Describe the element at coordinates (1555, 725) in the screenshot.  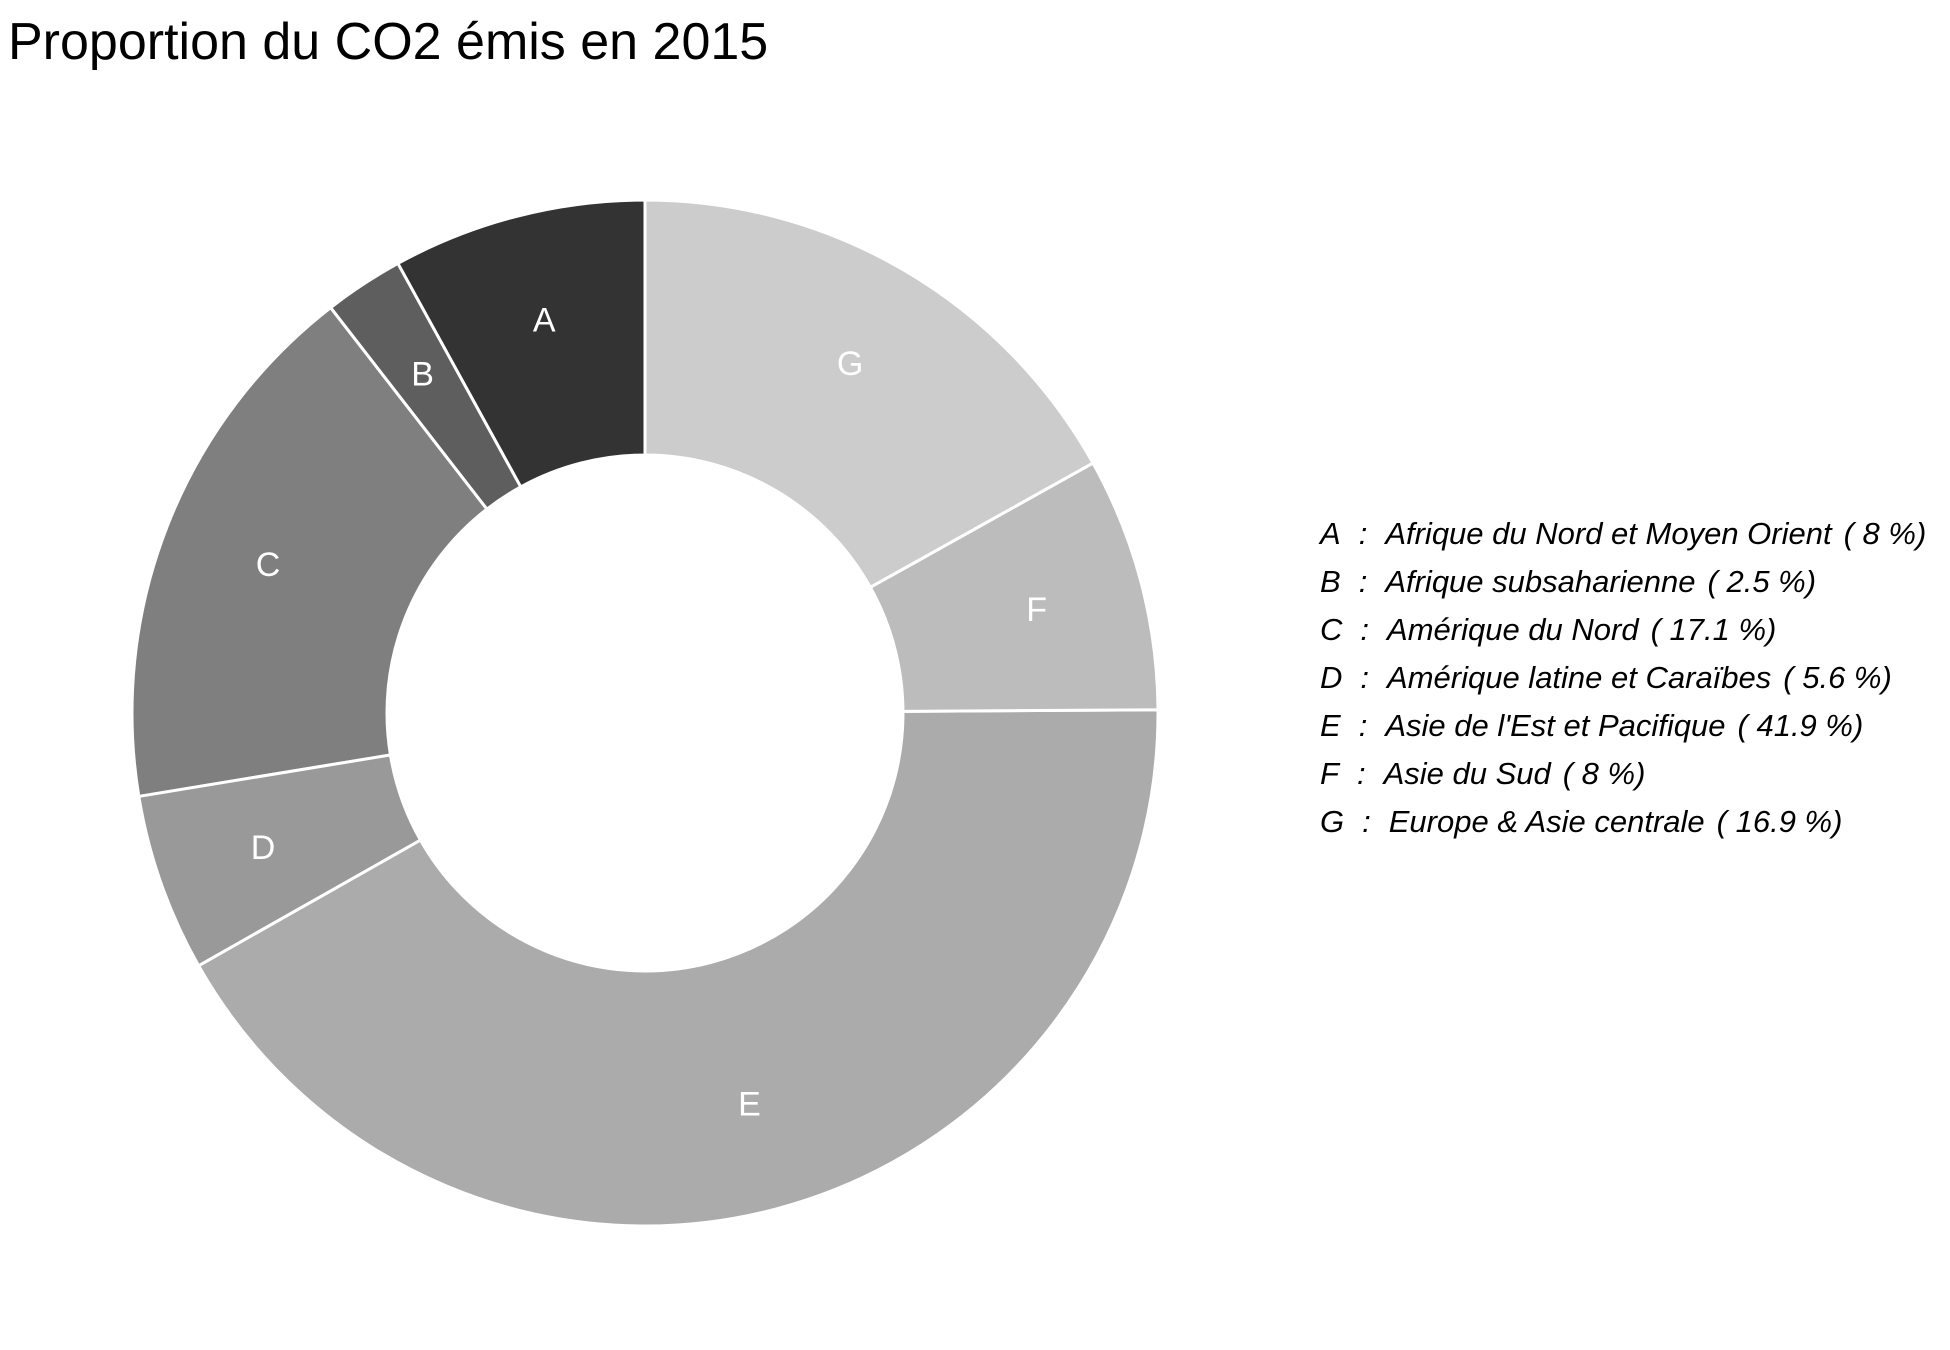
I see `legend-region-name: Asie de l'Est et Pacifique` at that location.